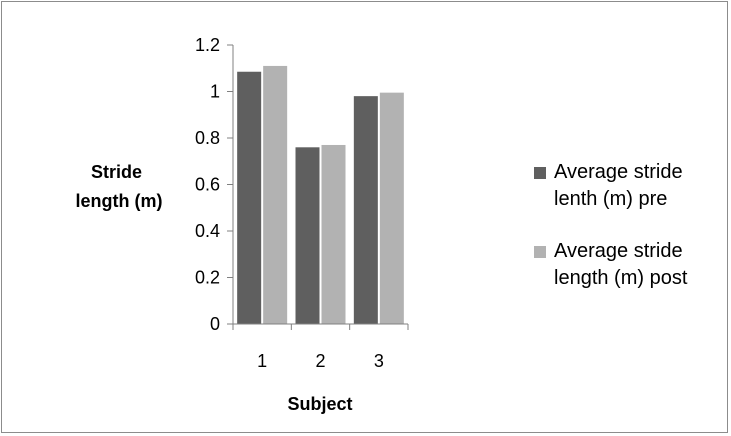  I want to click on legend-item-post: Average stride length (m) post, so click(611, 264).